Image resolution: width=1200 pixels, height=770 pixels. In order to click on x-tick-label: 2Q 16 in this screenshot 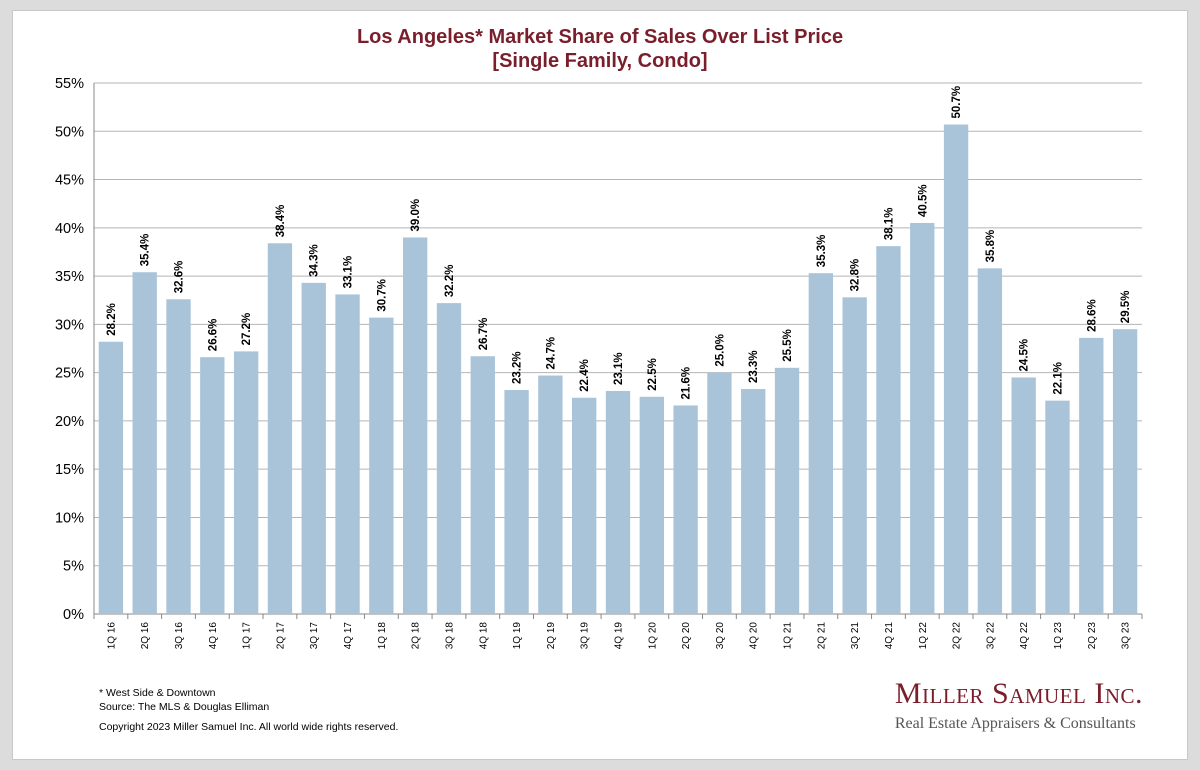, I will do `click(145, 636)`.